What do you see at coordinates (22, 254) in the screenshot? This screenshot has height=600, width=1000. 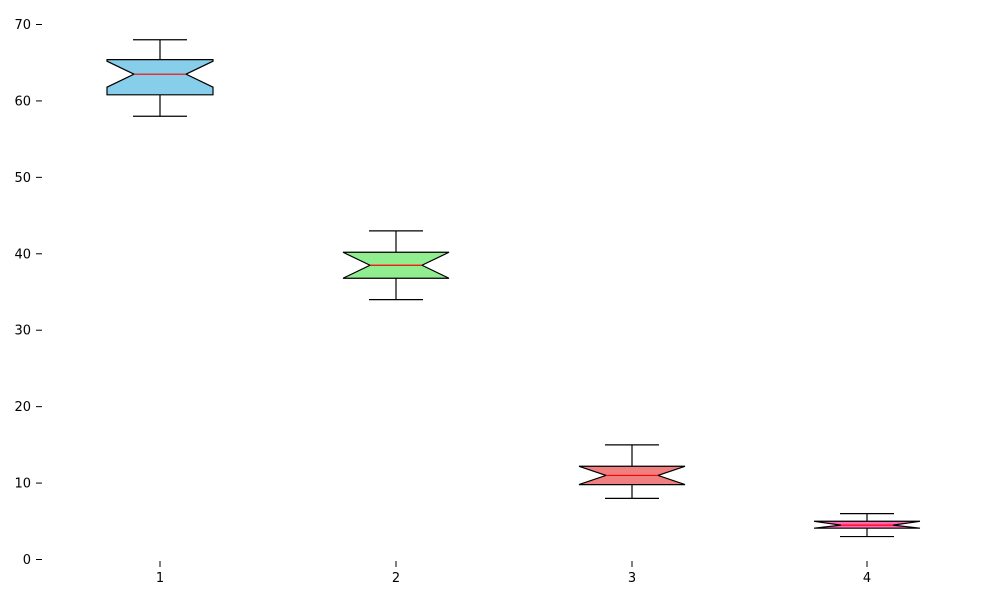 I see `y-tick-label: 40` at bounding box center [22, 254].